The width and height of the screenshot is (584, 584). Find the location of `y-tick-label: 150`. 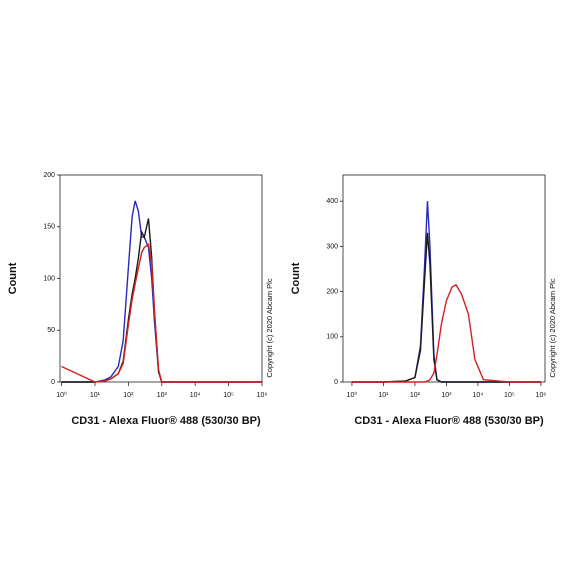

y-tick-label: 150 is located at coordinates (49, 227).